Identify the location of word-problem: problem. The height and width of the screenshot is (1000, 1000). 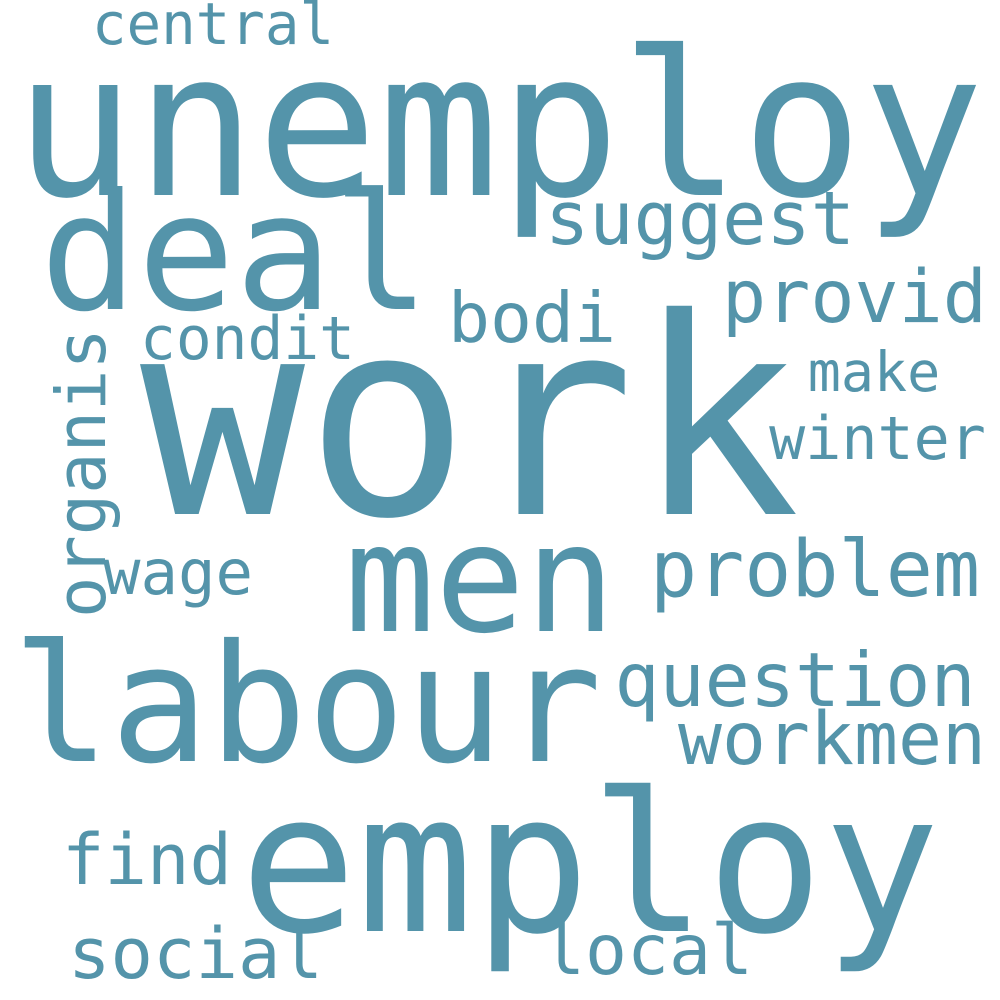
(815, 569).